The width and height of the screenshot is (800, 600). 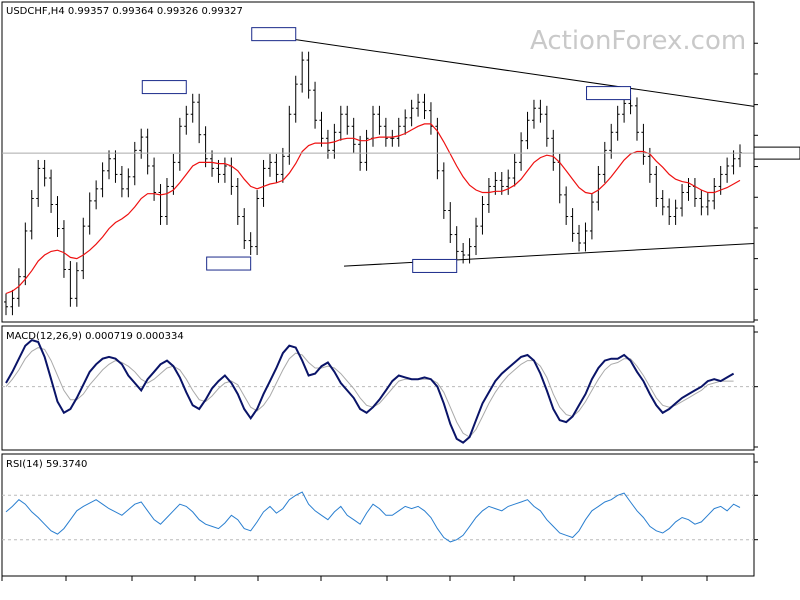 I want to click on rsi-header: RSI(14) 59.3740, so click(x=46, y=464).